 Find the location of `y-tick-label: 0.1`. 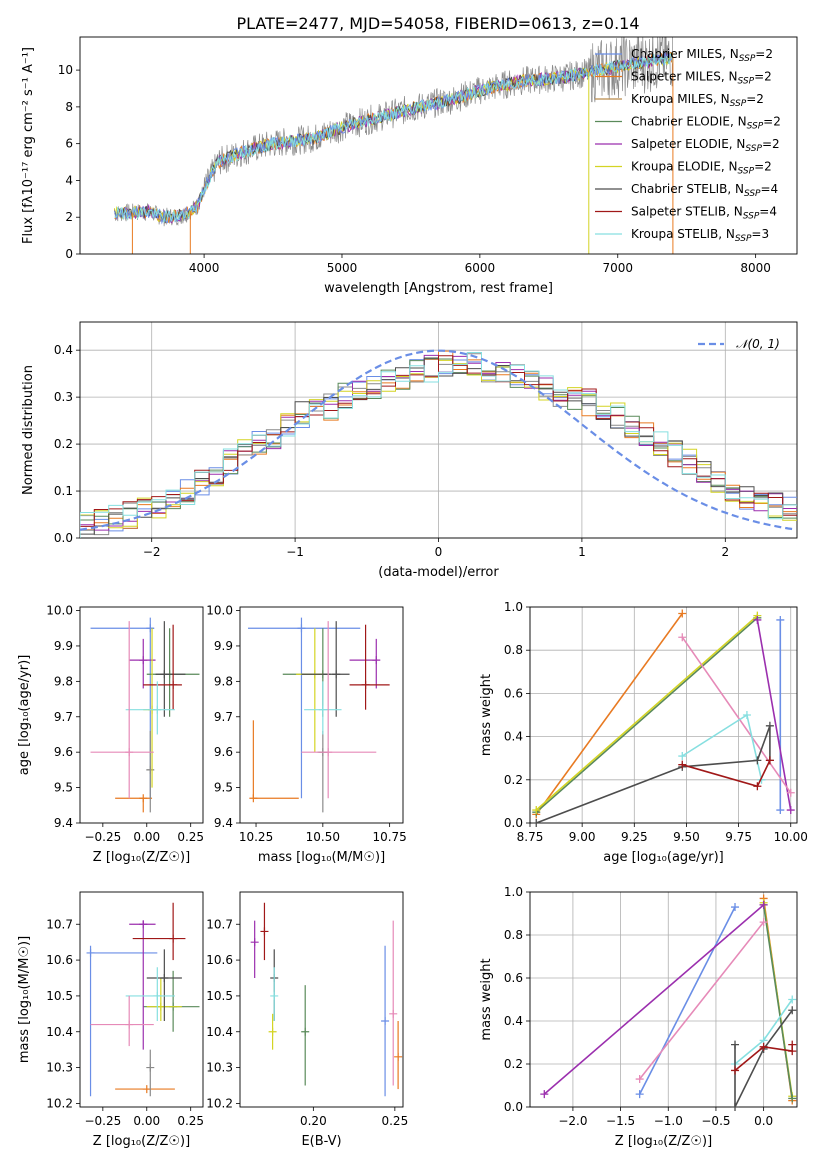

y-tick-label: 0.1 is located at coordinates (63, 491).